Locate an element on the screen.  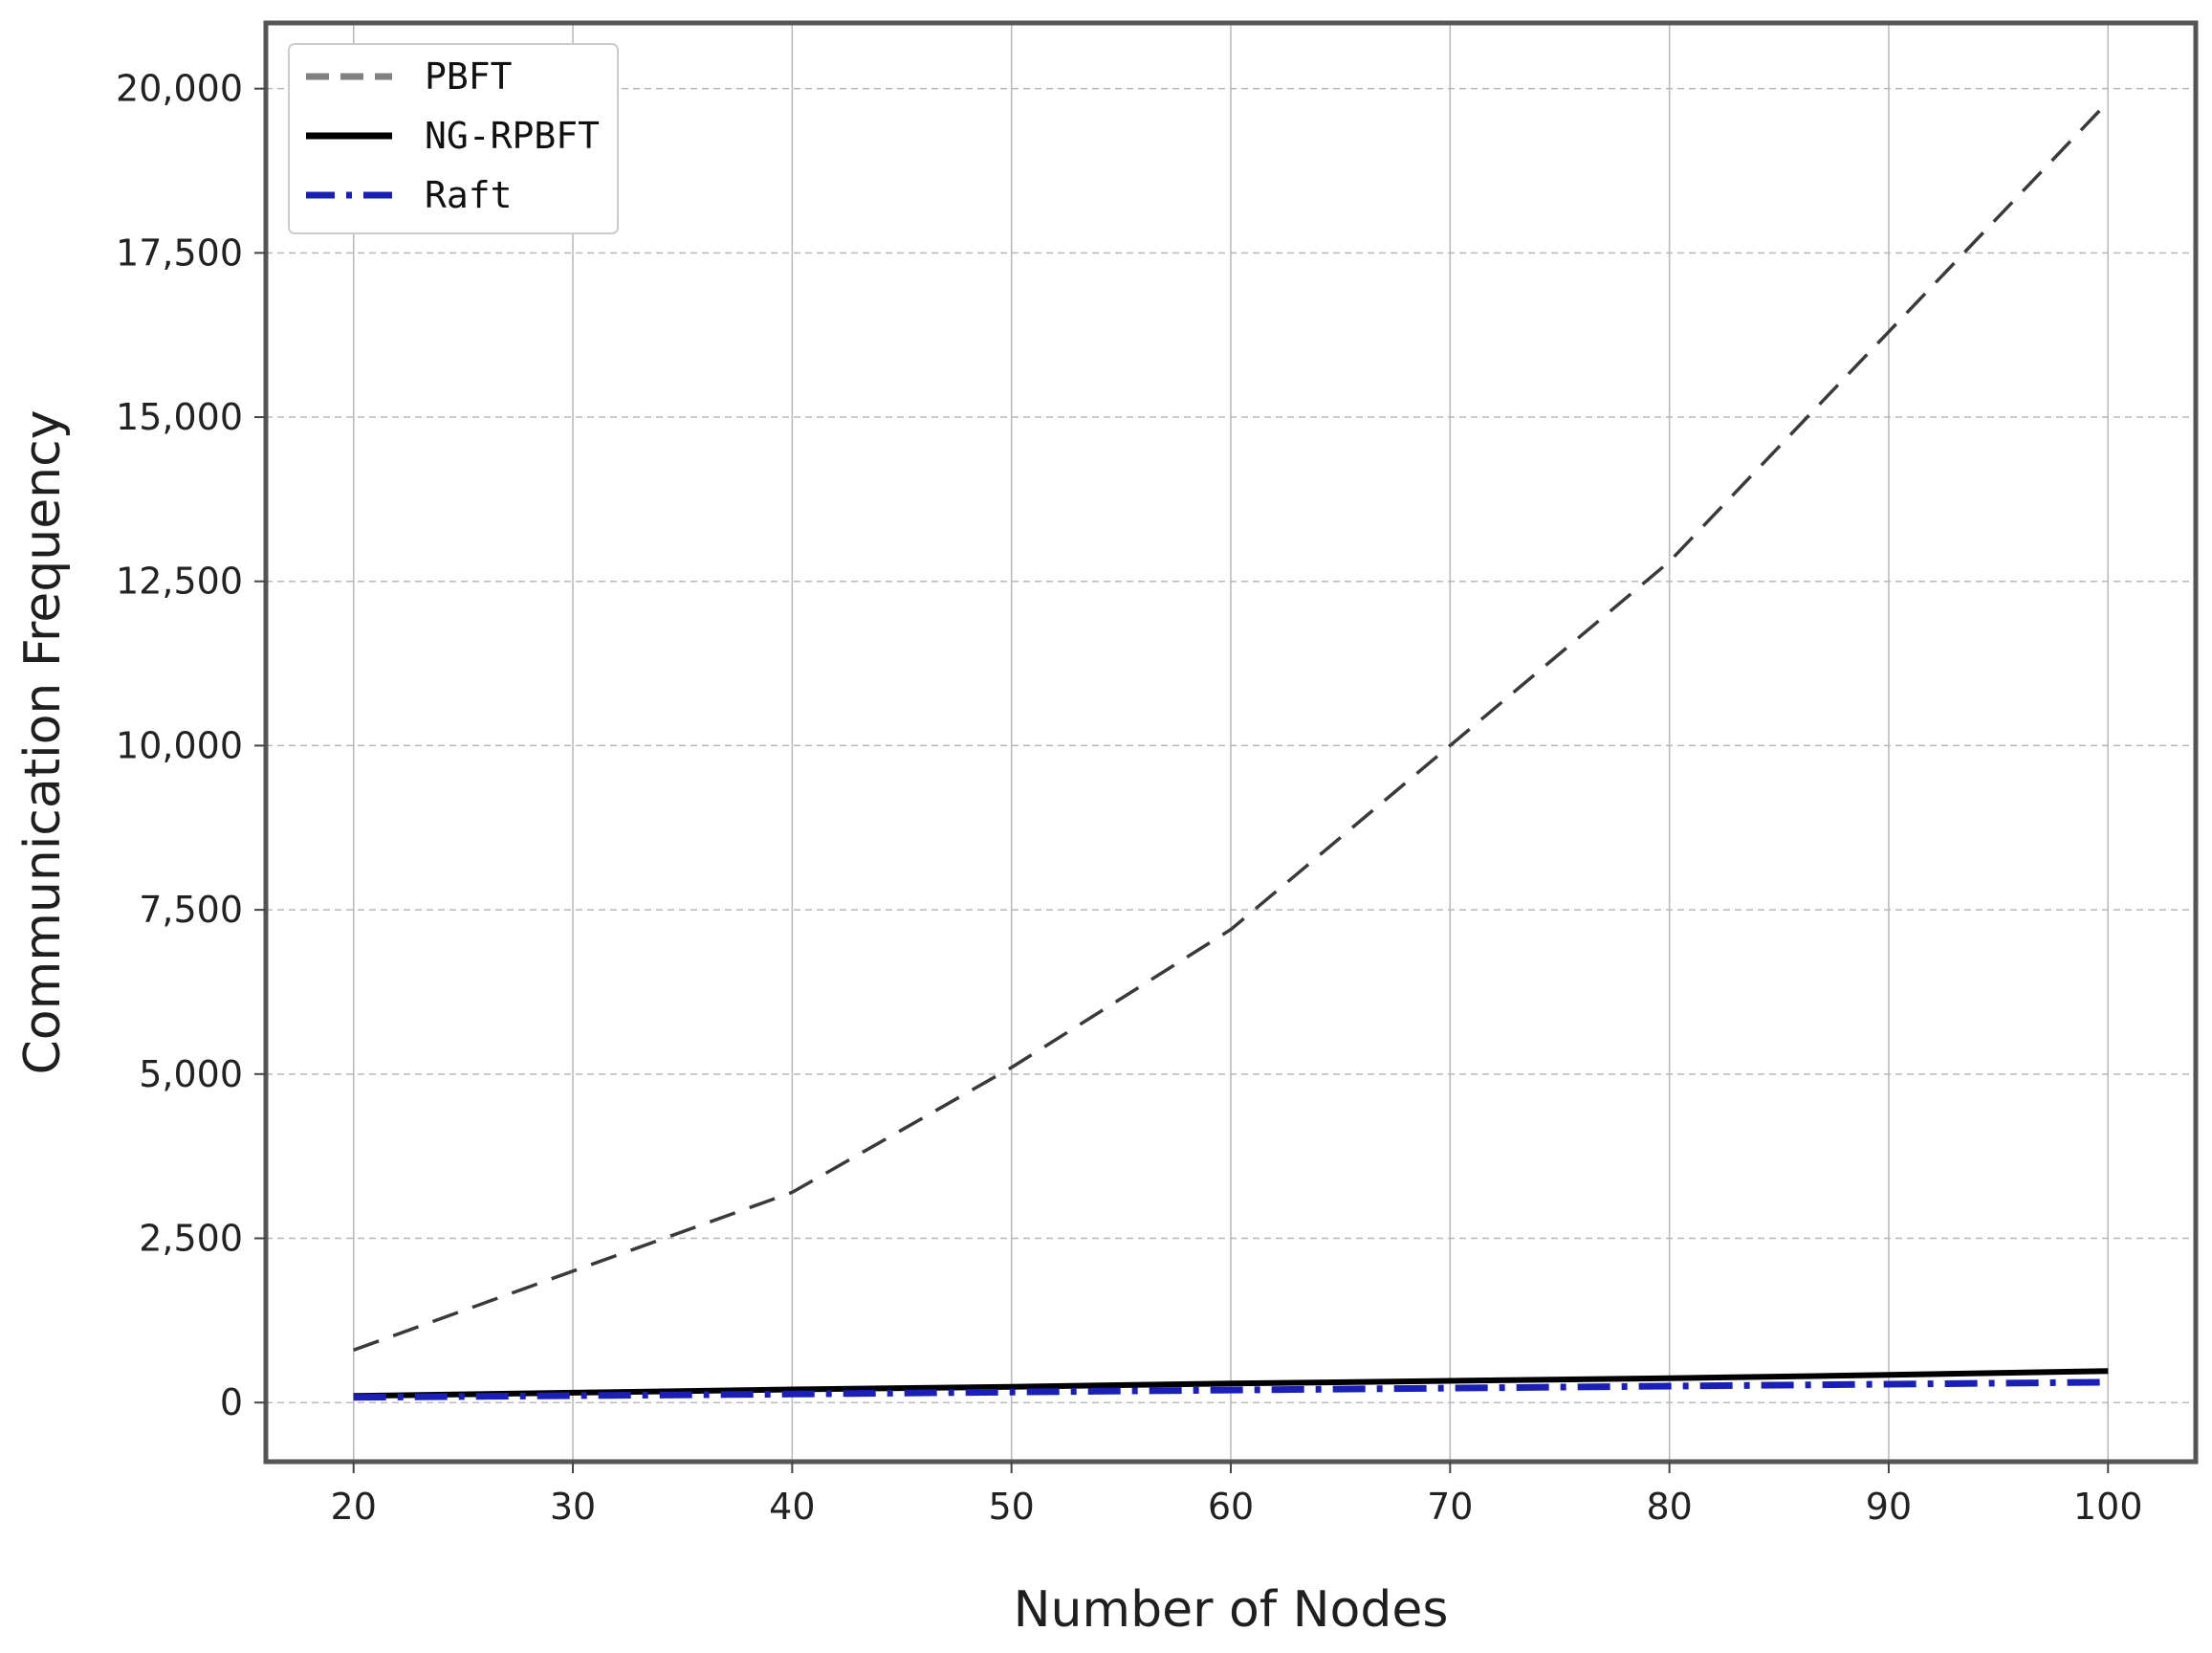
y-axis-title: Communication Frequency is located at coordinates (43, 741).